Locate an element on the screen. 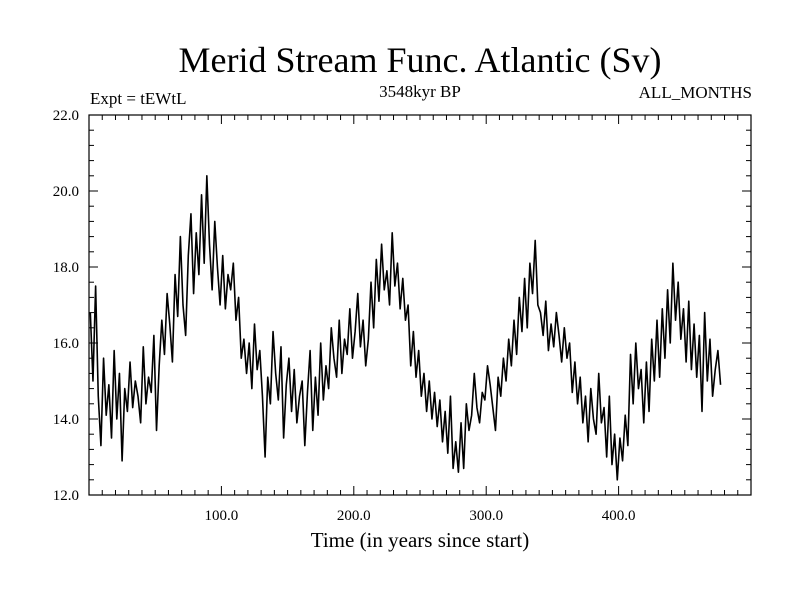 The image size is (800, 600). y-tick-label: 18.0 is located at coordinates (66, 268).